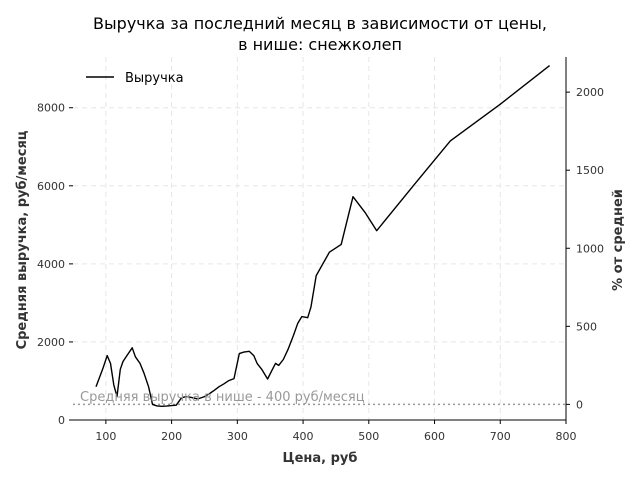  I want to click on legend: Выручка, so click(135, 78).